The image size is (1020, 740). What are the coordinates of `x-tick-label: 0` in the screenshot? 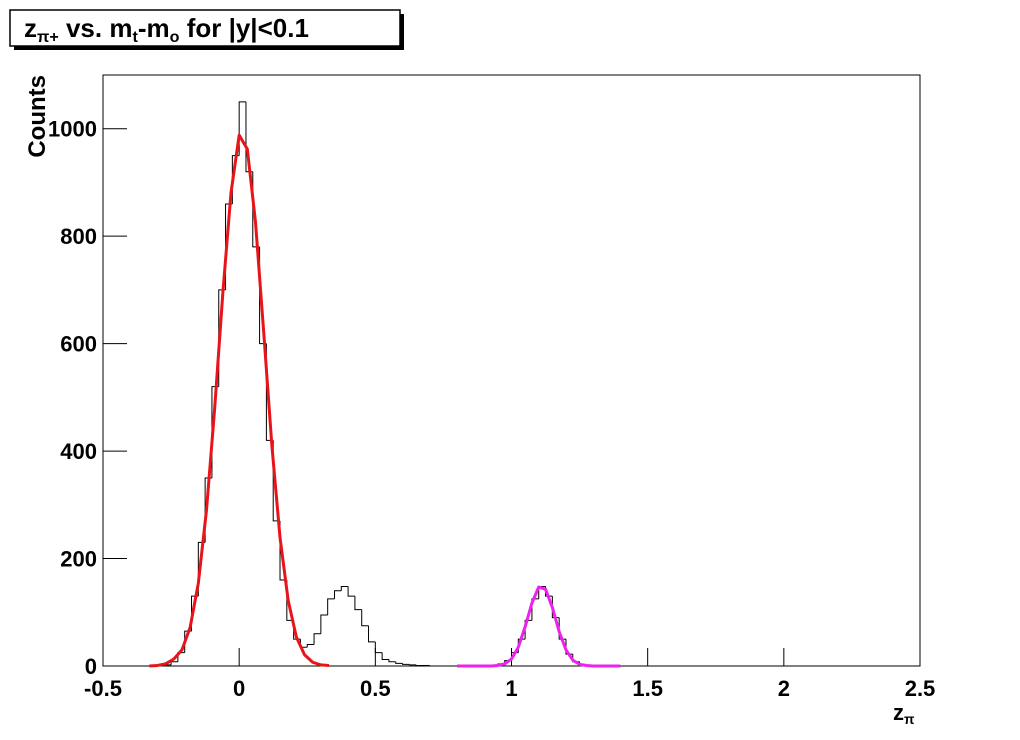 It's located at (239, 688).